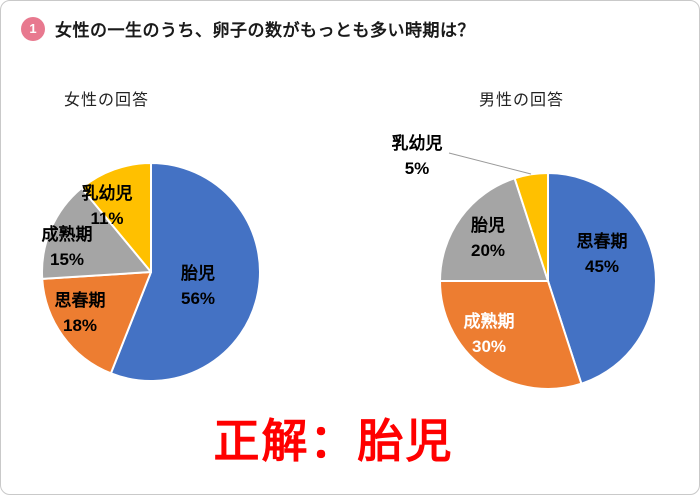 This screenshot has height=495, width=700. What do you see at coordinates (333, 441) in the screenshot?
I see `answer-text: 正解：胎児` at bounding box center [333, 441].